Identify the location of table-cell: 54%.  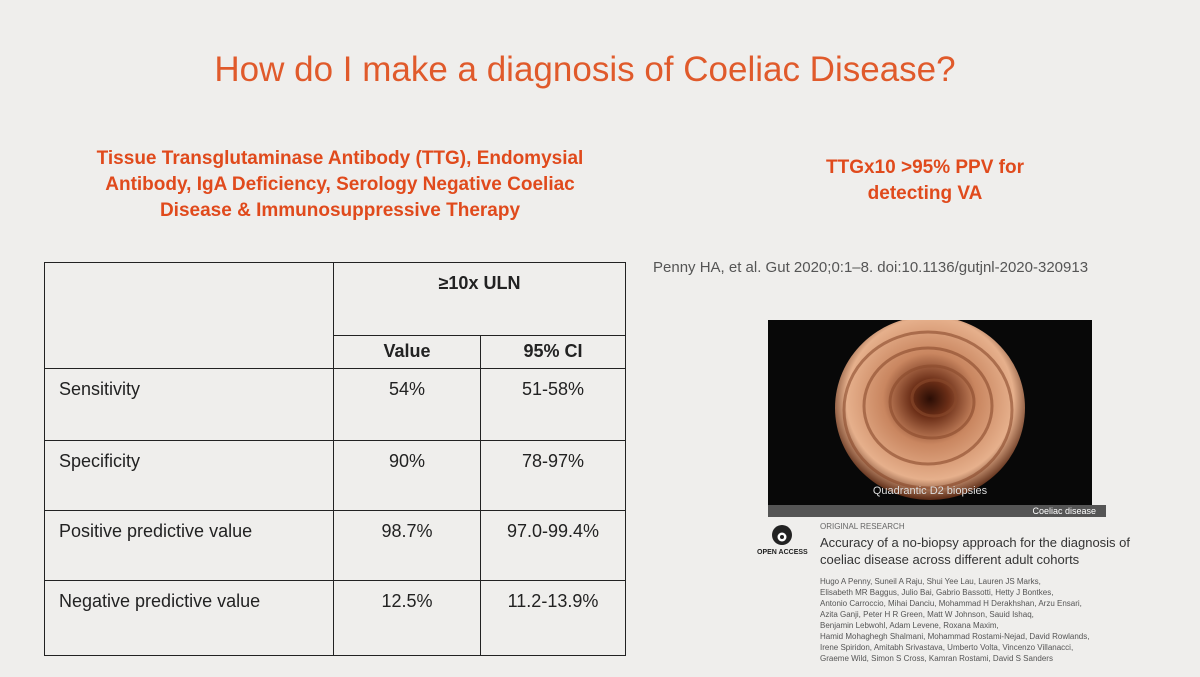
(407, 404).